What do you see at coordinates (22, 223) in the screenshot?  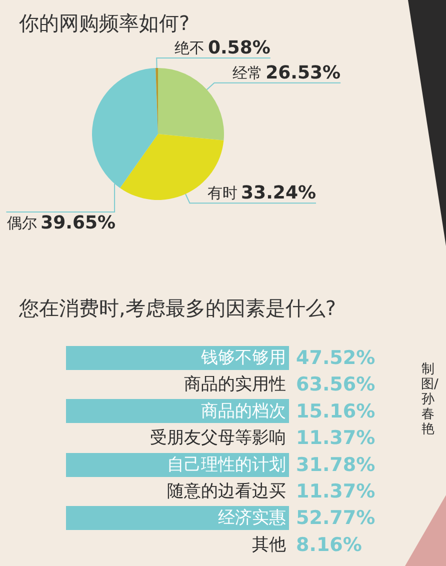 I see `slice-label: 偶尔` at bounding box center [22, 223].